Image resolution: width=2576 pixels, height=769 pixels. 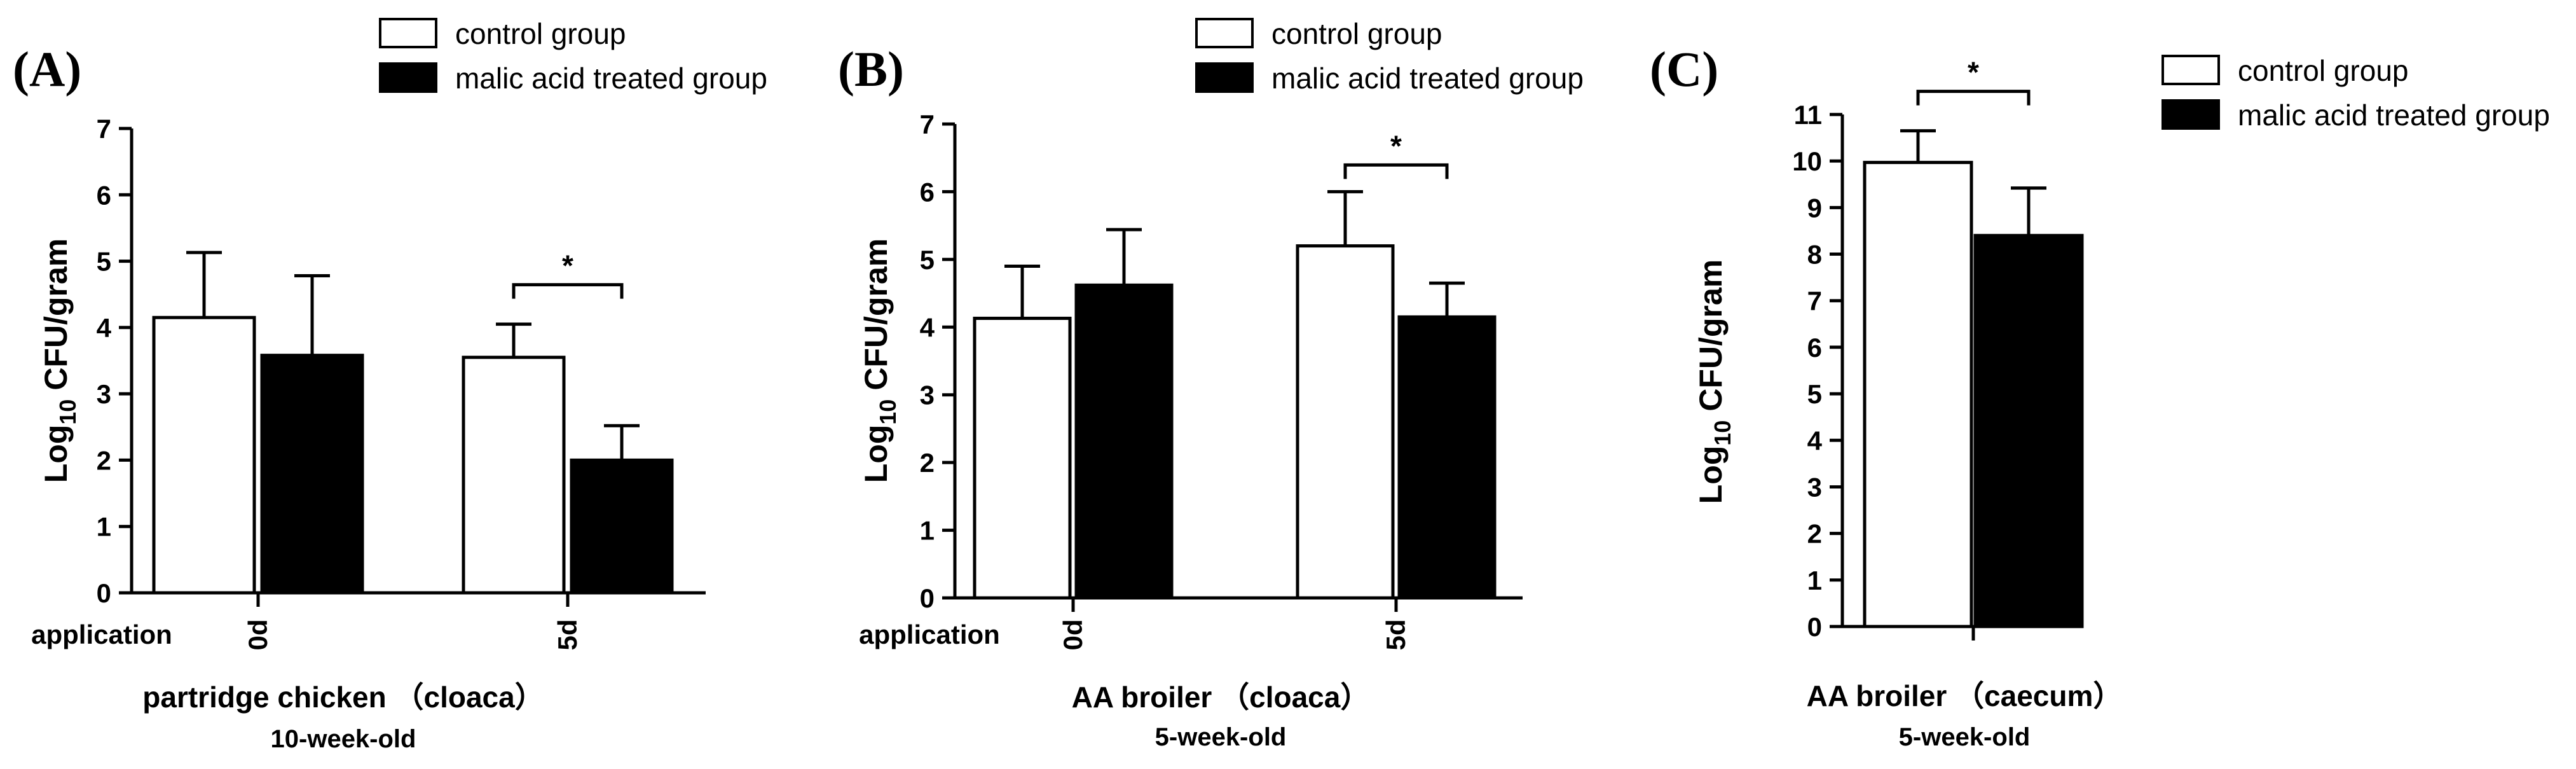 What do you see at coordinates (47, 69) in the screenshot?
I see `panel-label: (A)` at bounding box center [47, 69].